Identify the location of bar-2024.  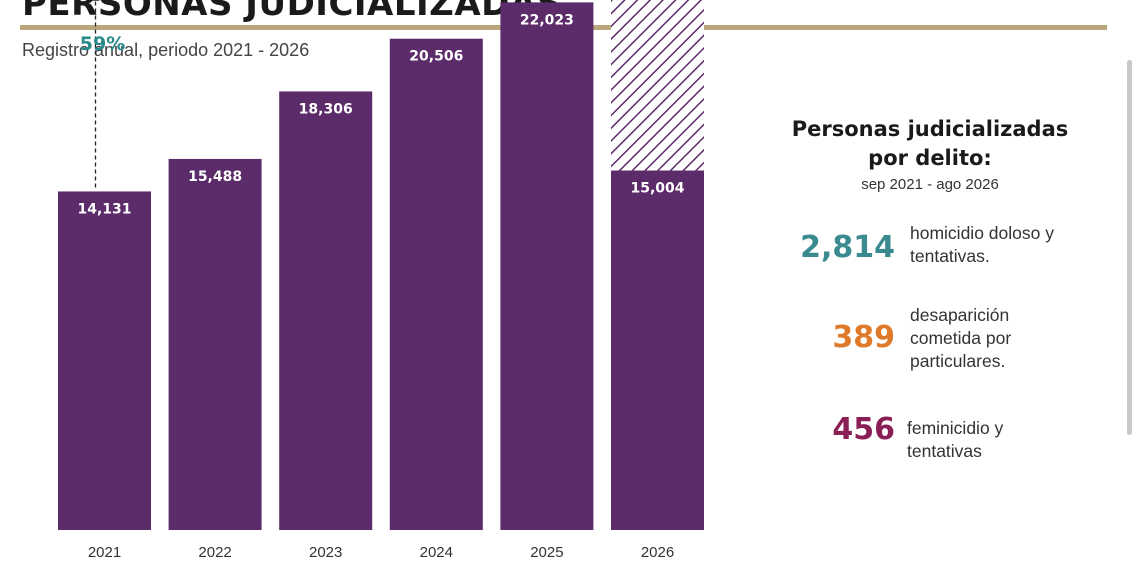
(436, 284).